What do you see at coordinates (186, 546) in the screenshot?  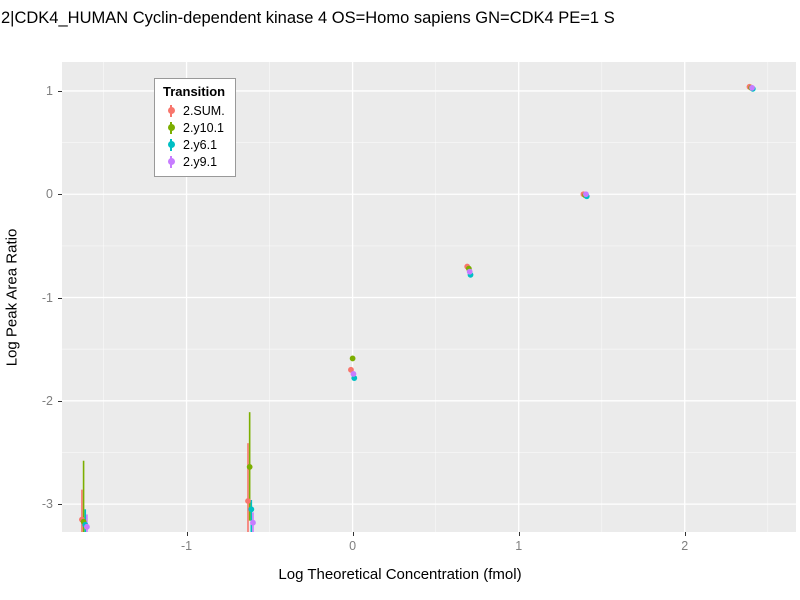 I see `x-tick-label: -1` at bounding box center [186, 546].